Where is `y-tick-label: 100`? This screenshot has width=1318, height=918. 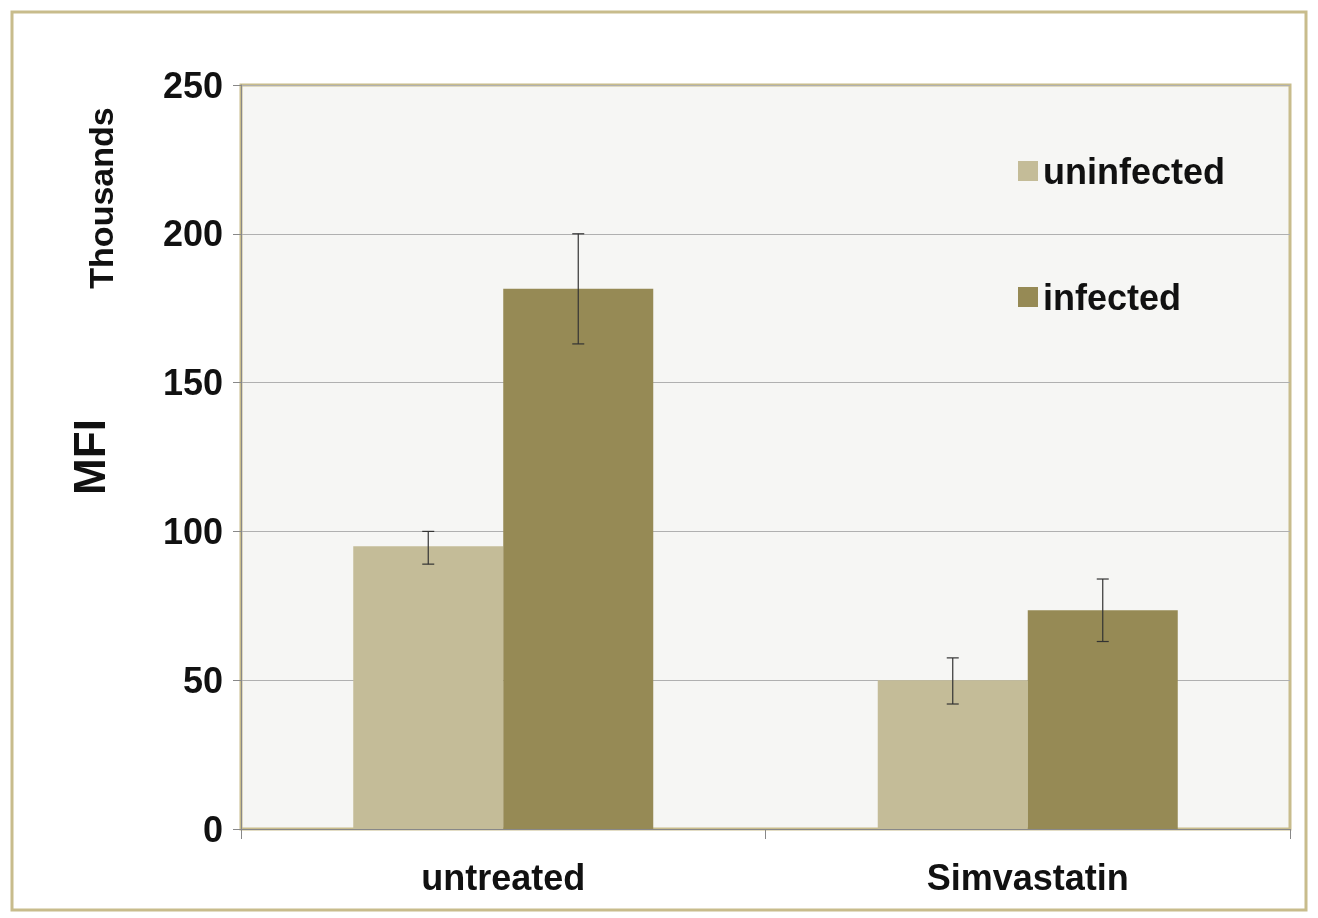 y-tick-label: 100 is located at coordinates (192, 531).